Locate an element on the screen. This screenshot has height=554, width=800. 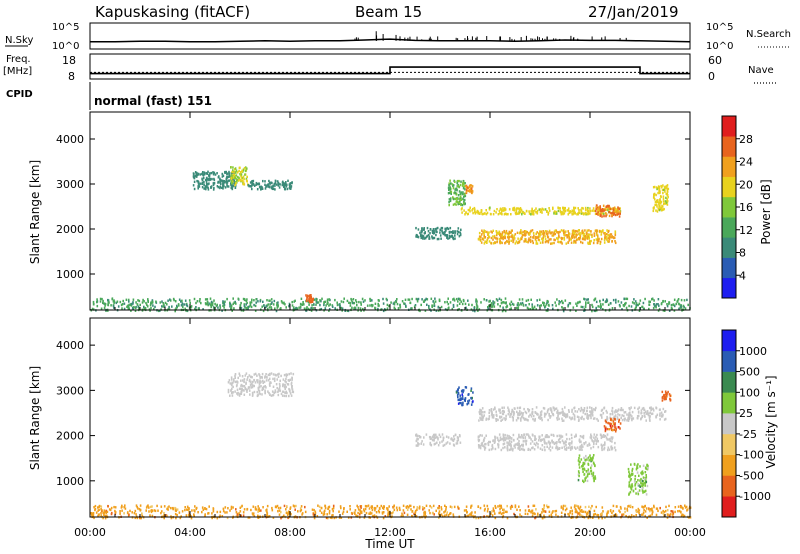
freq-right-tick-top: 60 is located at coordinates (715, 60).